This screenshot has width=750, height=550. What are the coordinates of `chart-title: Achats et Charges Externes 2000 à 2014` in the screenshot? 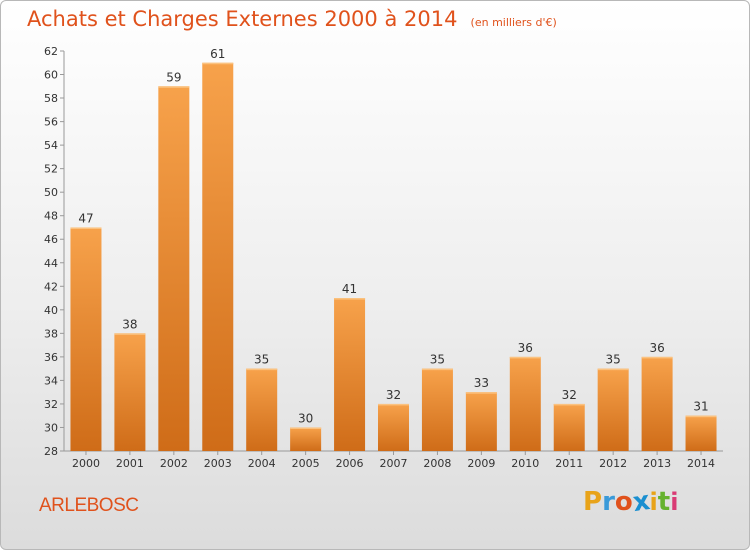 It's located at (242, 19).